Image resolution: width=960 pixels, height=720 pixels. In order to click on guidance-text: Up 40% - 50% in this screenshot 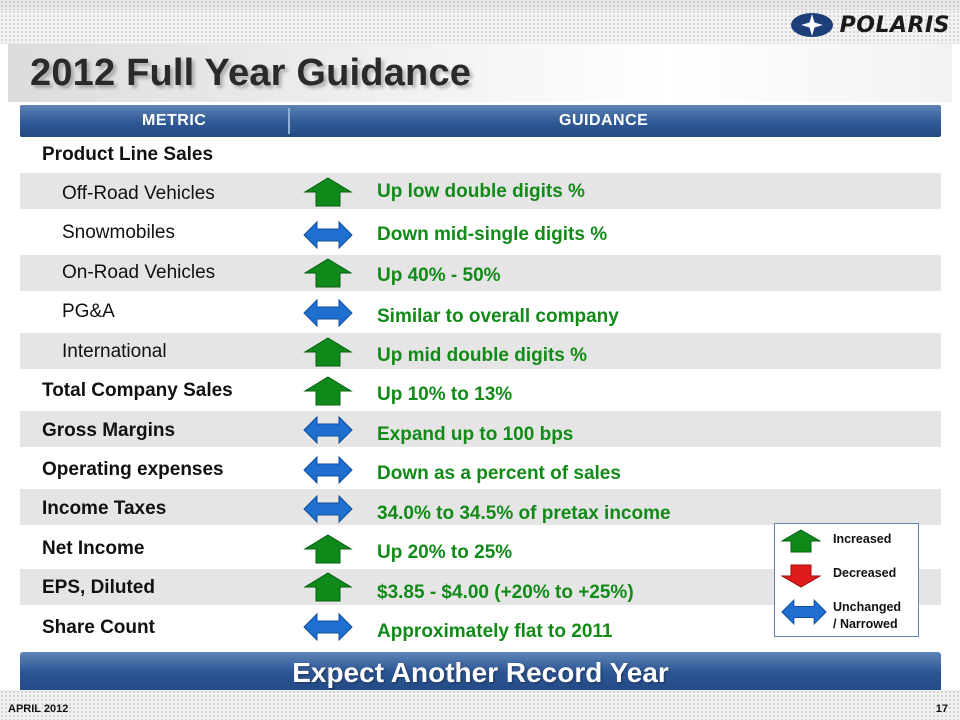, I will do `click(439, 275)`.